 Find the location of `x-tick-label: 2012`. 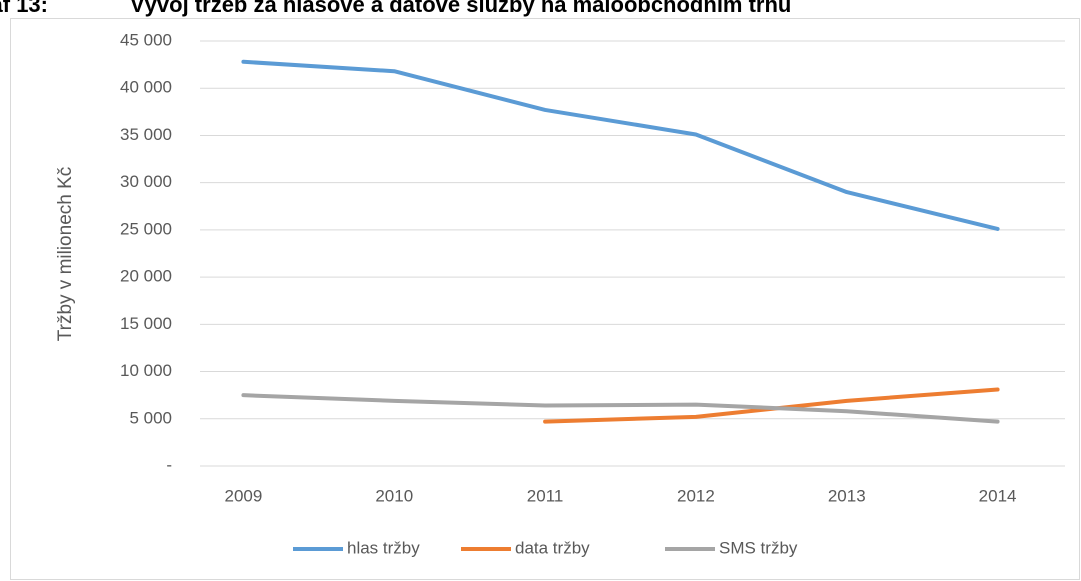

x-tick-label: 2012 is located at coordinates (696, 495).